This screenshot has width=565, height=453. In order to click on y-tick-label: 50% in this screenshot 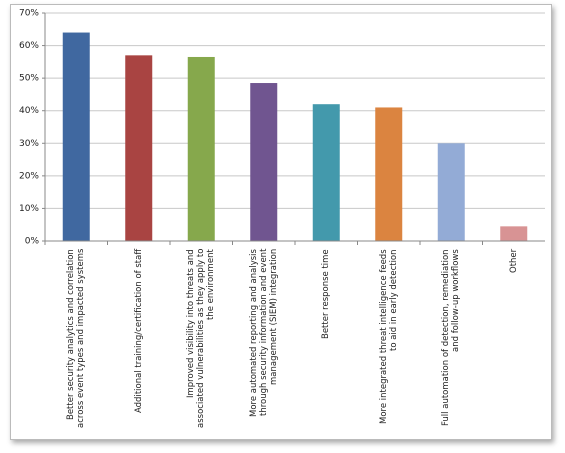, I will do `click(29, 79)`.